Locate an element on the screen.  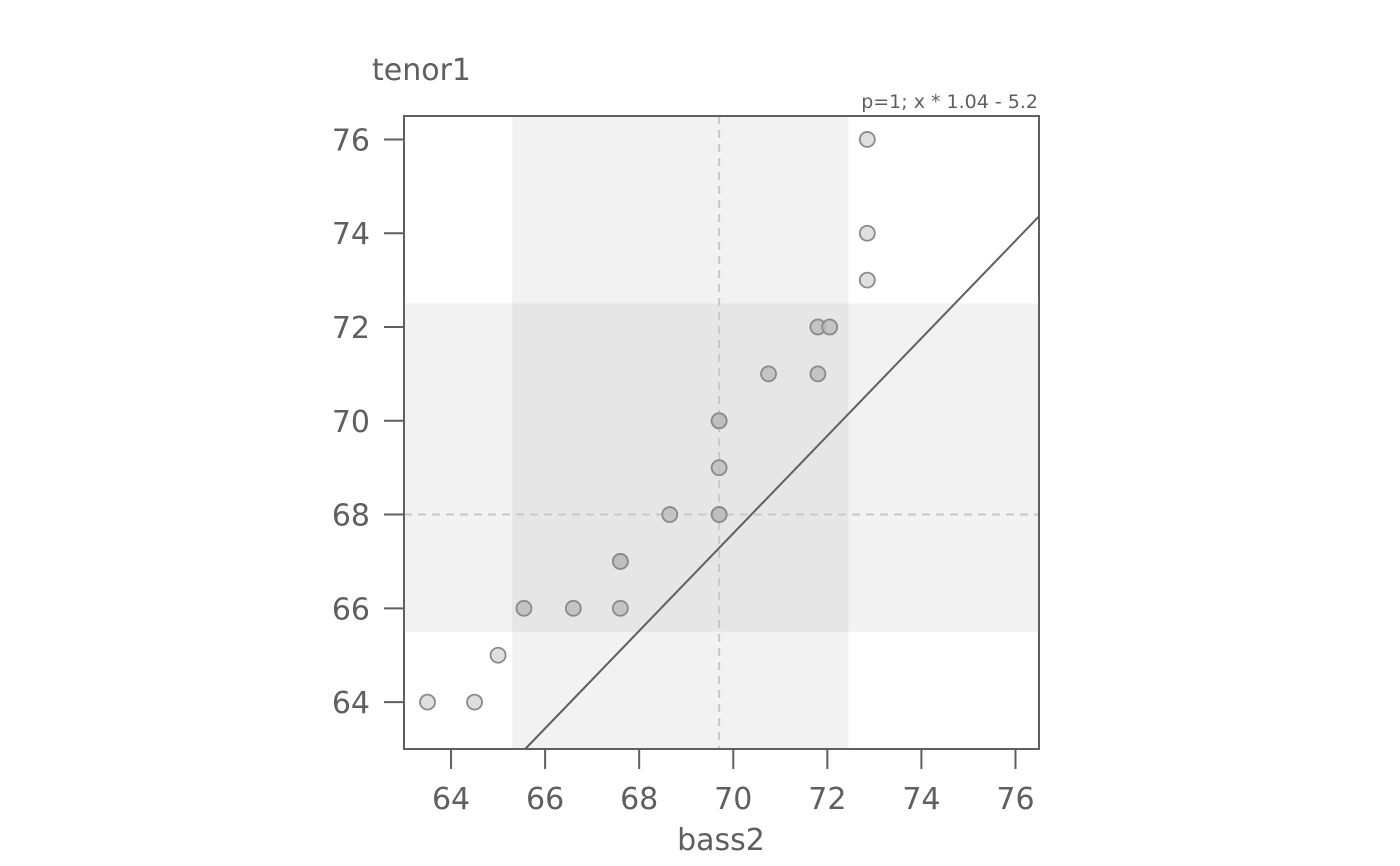
x-axis-title: bass2 is located at coordinates (721, 840).